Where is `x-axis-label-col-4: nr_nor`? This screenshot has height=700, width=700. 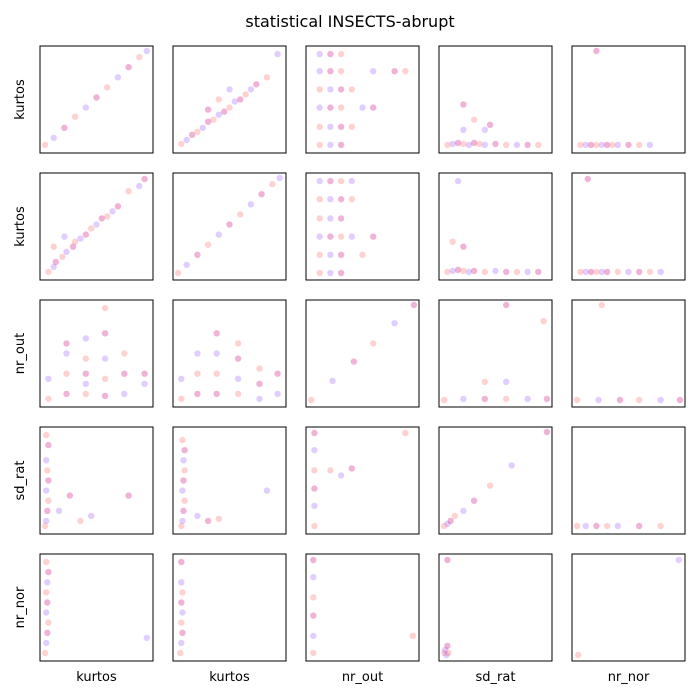 x-axis-label-col-4: nr_nor is located at coordinates (629, 677).